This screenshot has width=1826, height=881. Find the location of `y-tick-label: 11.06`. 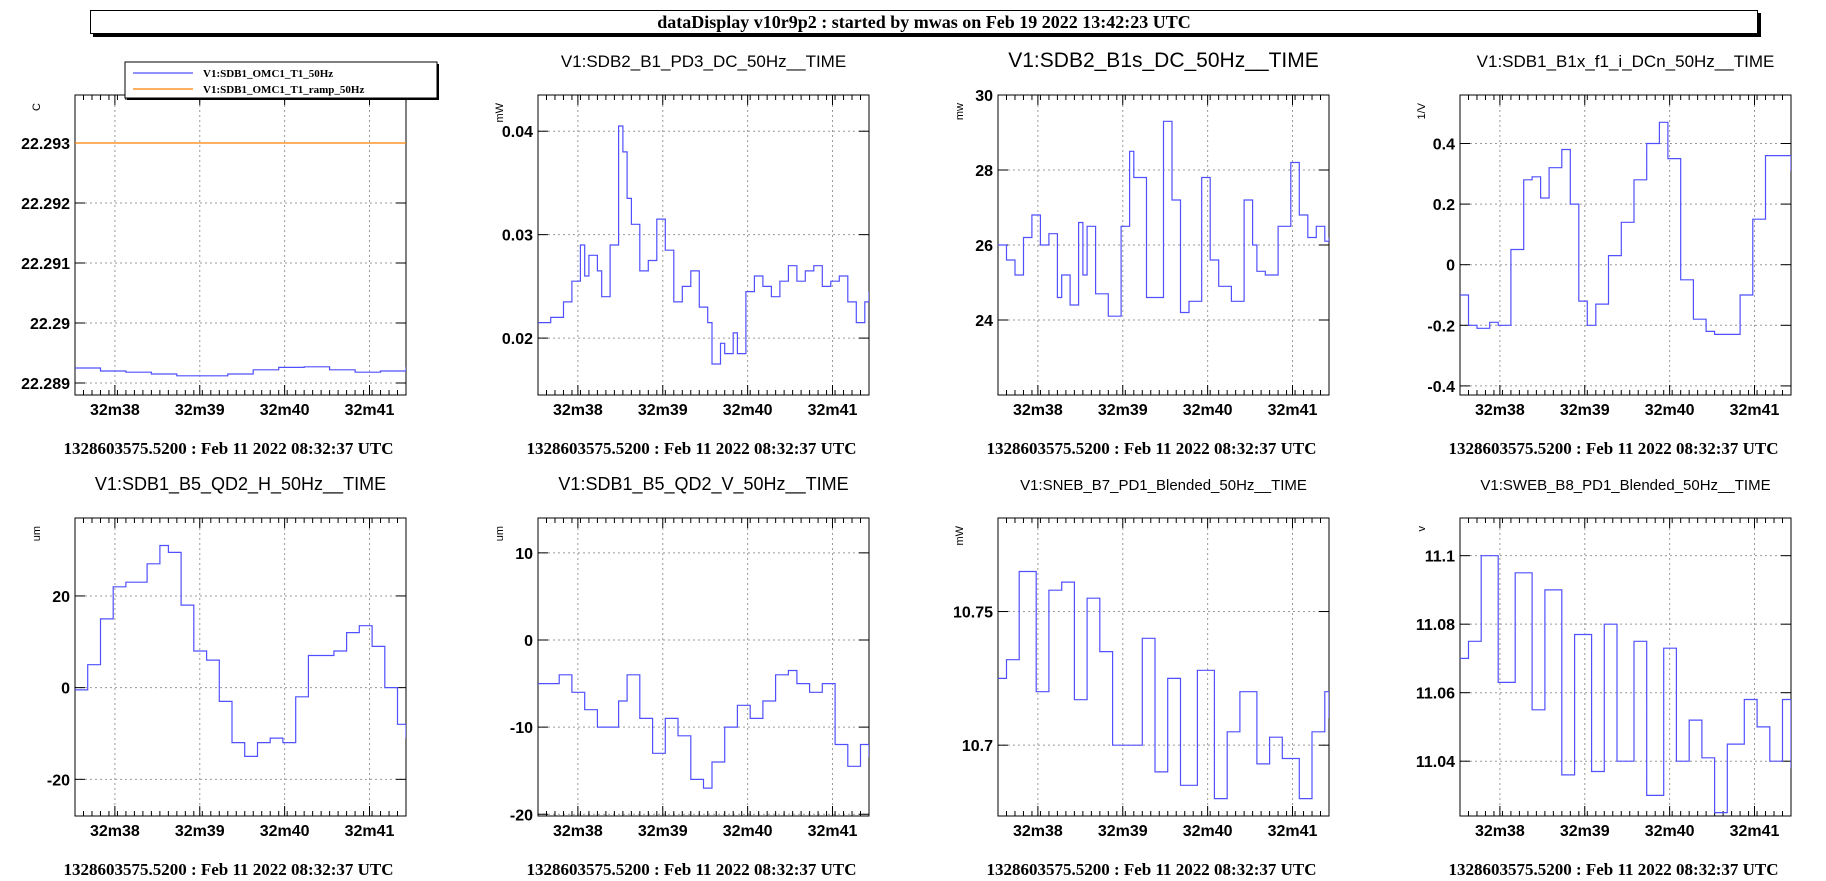

y-tick-label: 11.06 is located at coordinates (1435, 694).